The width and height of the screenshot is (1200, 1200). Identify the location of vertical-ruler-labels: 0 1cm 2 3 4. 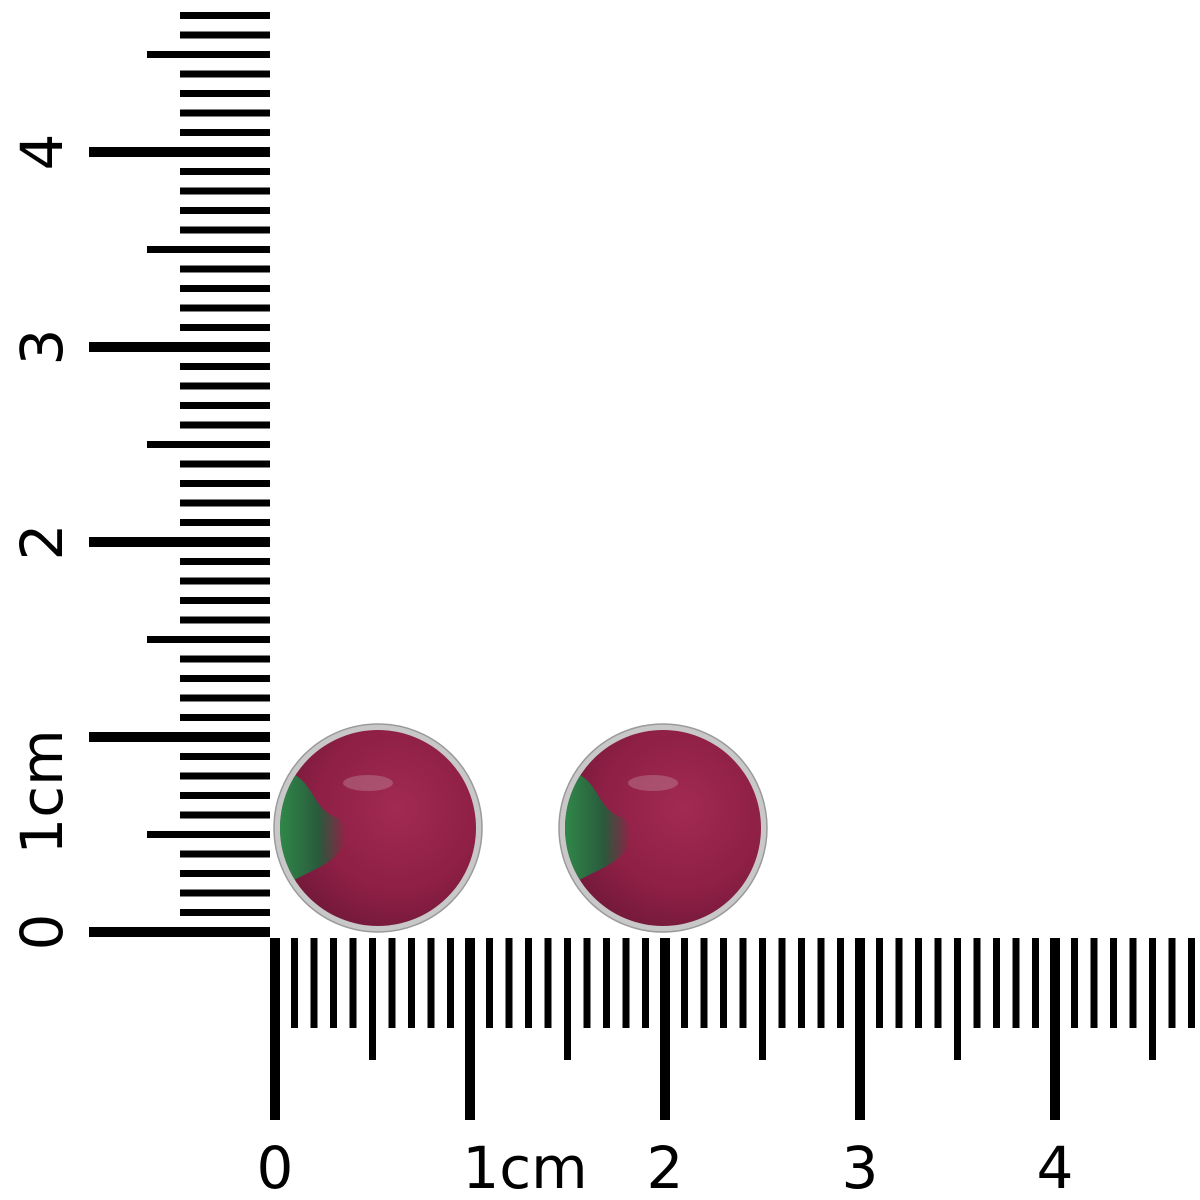
(42, 542).